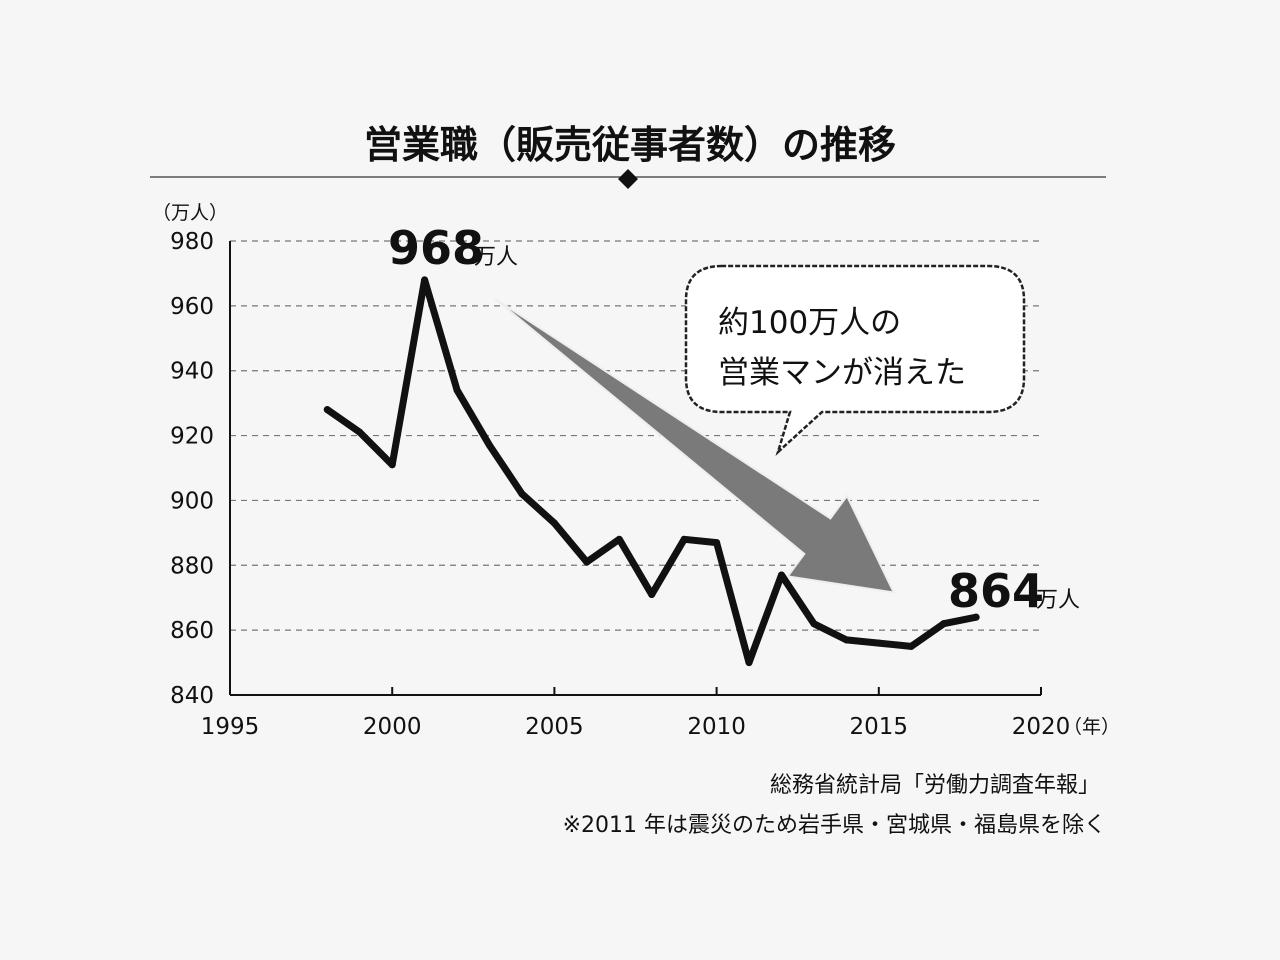  Describe the element at coordinates (190, 213) in the screenshot. I see `y-axis-unit: （万人）` at that location.